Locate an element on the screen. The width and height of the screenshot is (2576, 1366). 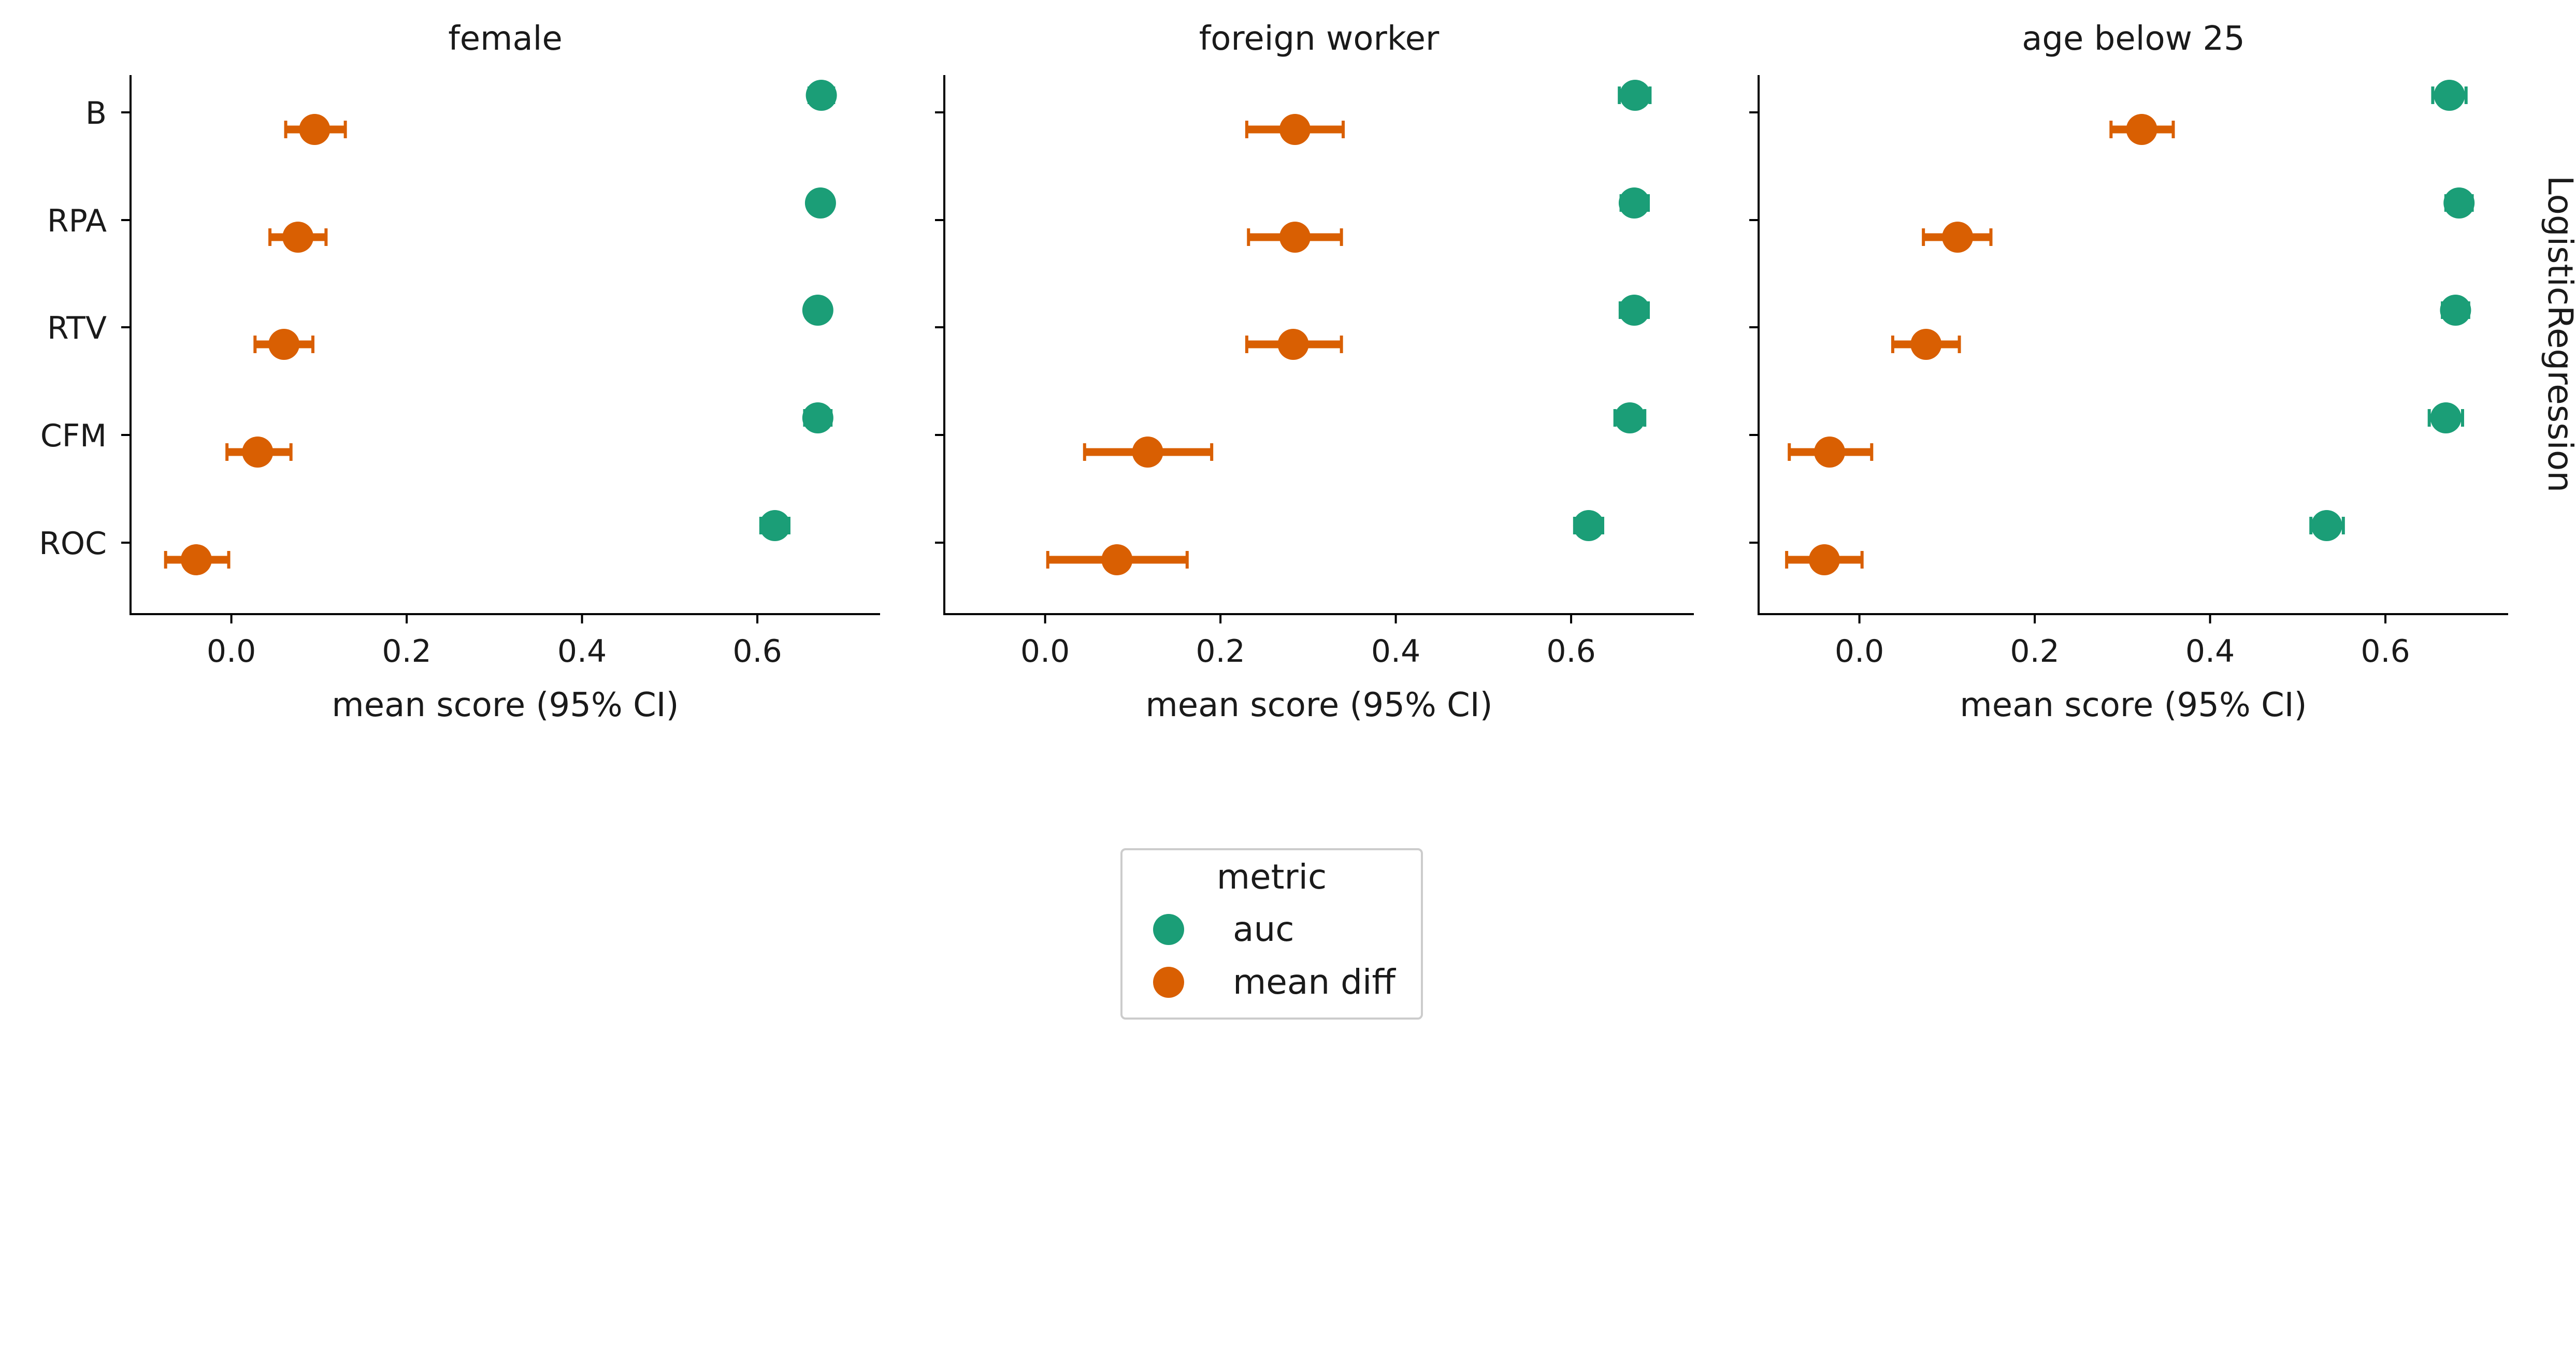
legend-frame is located at coordinates (1271, 934).